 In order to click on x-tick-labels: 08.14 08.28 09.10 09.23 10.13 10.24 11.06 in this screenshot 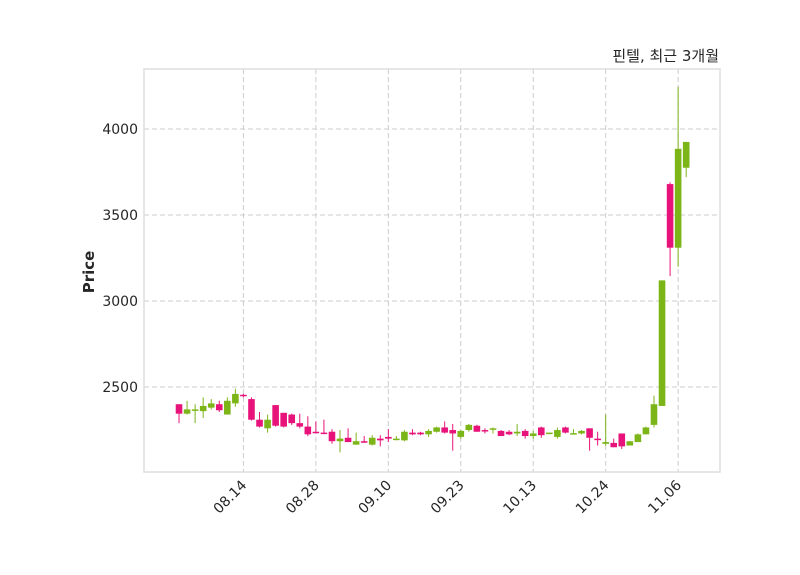, I will do `click(448, 497)`.